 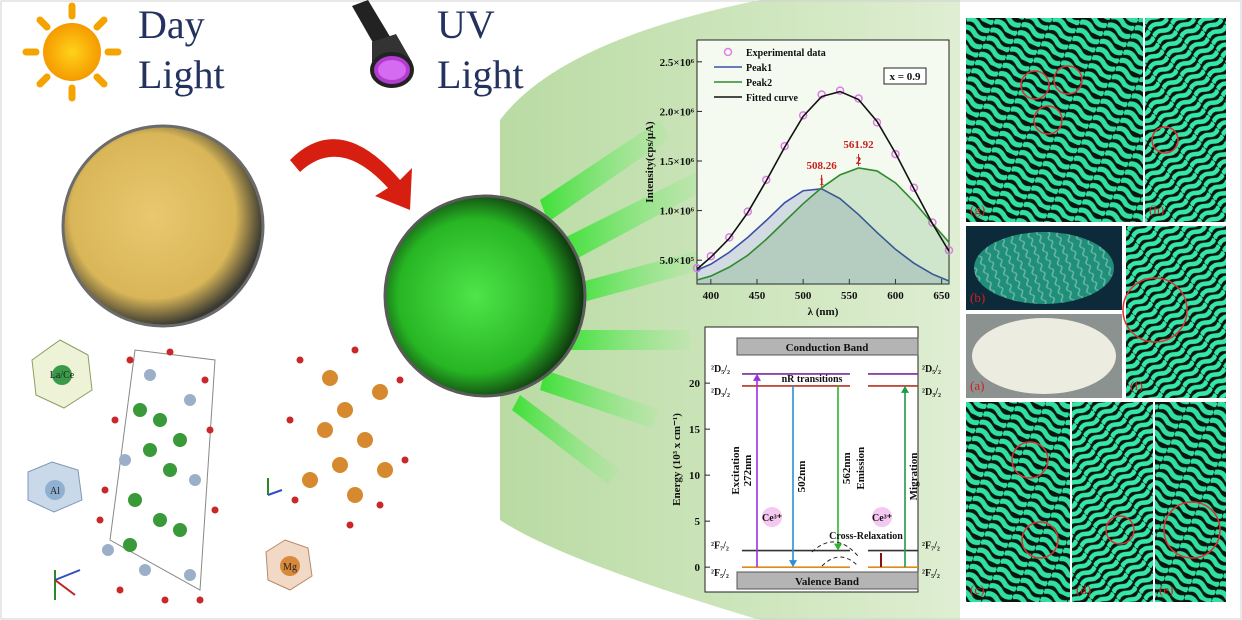 What do you see at coordinates (1083, 589) in the screenshot?
I see `panel-label: (d)` at bounding box center [1083, 589].